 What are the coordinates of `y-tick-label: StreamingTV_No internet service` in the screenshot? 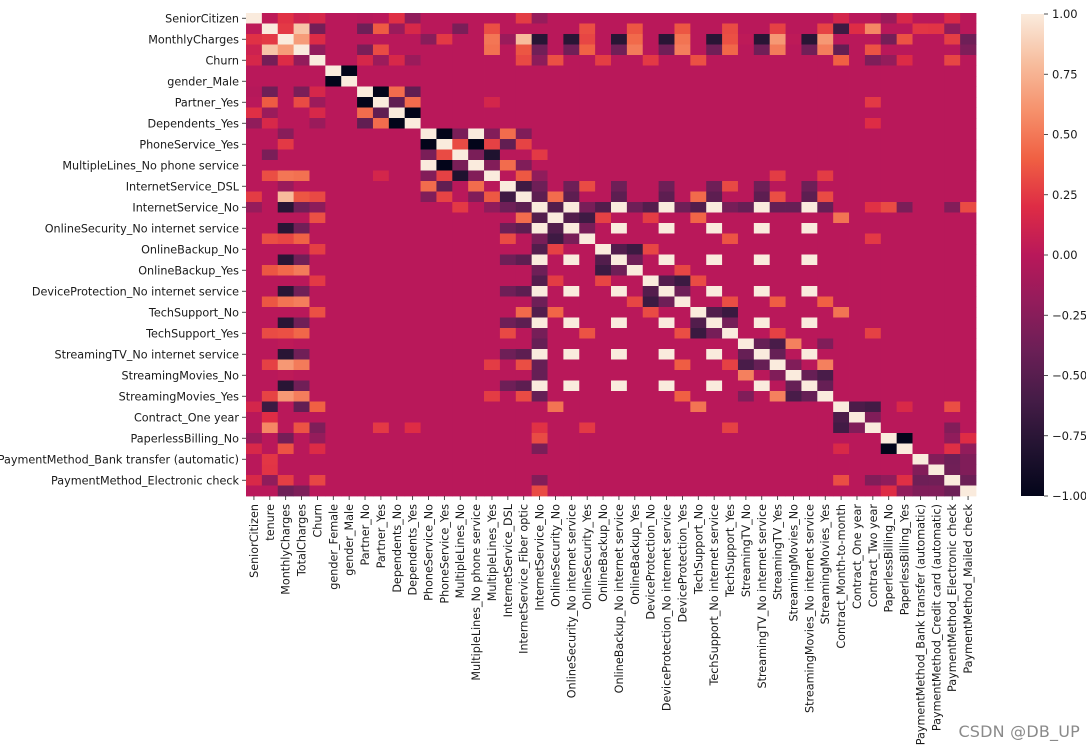 It's located at (147, 354).